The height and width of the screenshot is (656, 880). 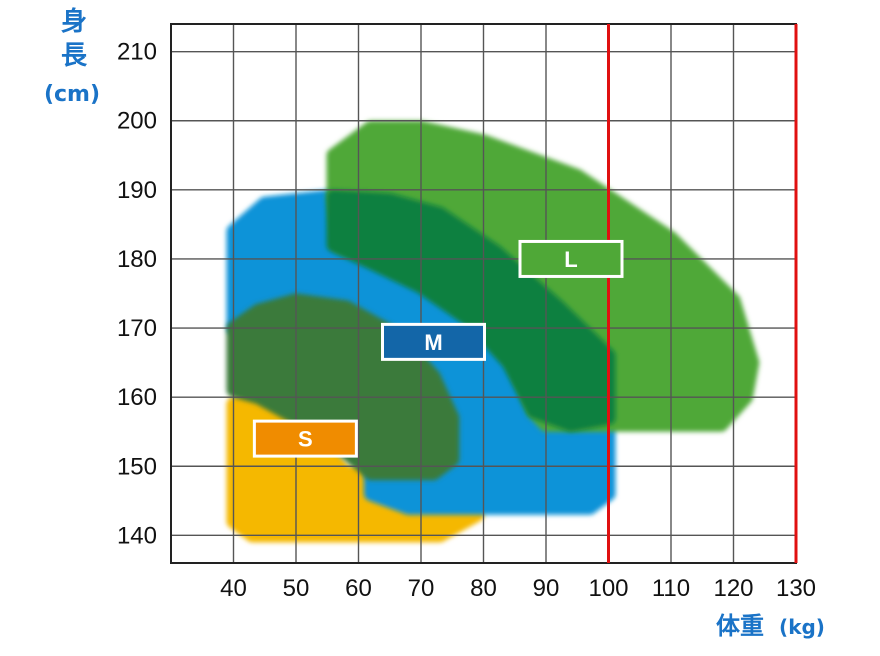 What do you see at coordinates (802, 627) in the screenshot?
I see `x-axis-title-unit: (kg)` at bounding box center [802, 627].